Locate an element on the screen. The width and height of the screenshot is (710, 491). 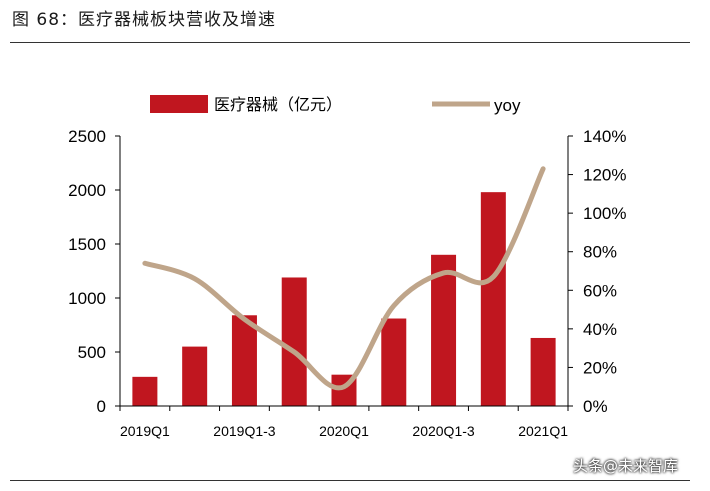
right-tick-label: 20% is located at coordinates (600, 367).